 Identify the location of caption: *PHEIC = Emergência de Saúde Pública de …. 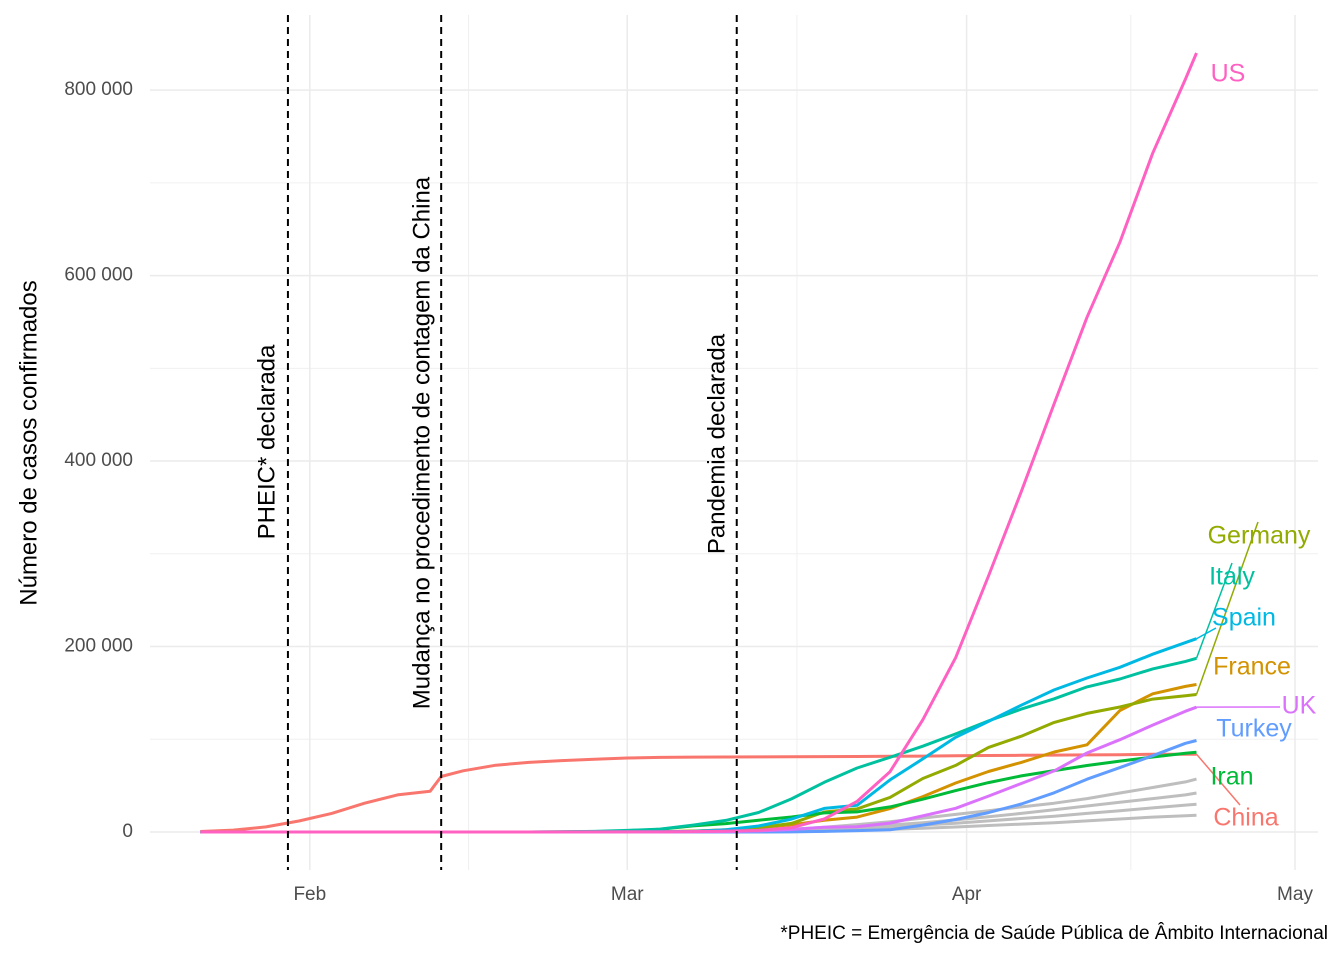
(1054, 933).